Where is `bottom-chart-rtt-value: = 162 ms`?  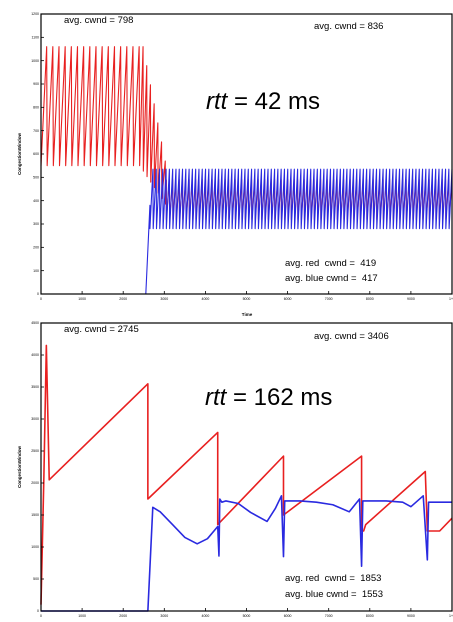 bottom-chart-rtt-value: = 162 ms is located at coordinates (279, 397).